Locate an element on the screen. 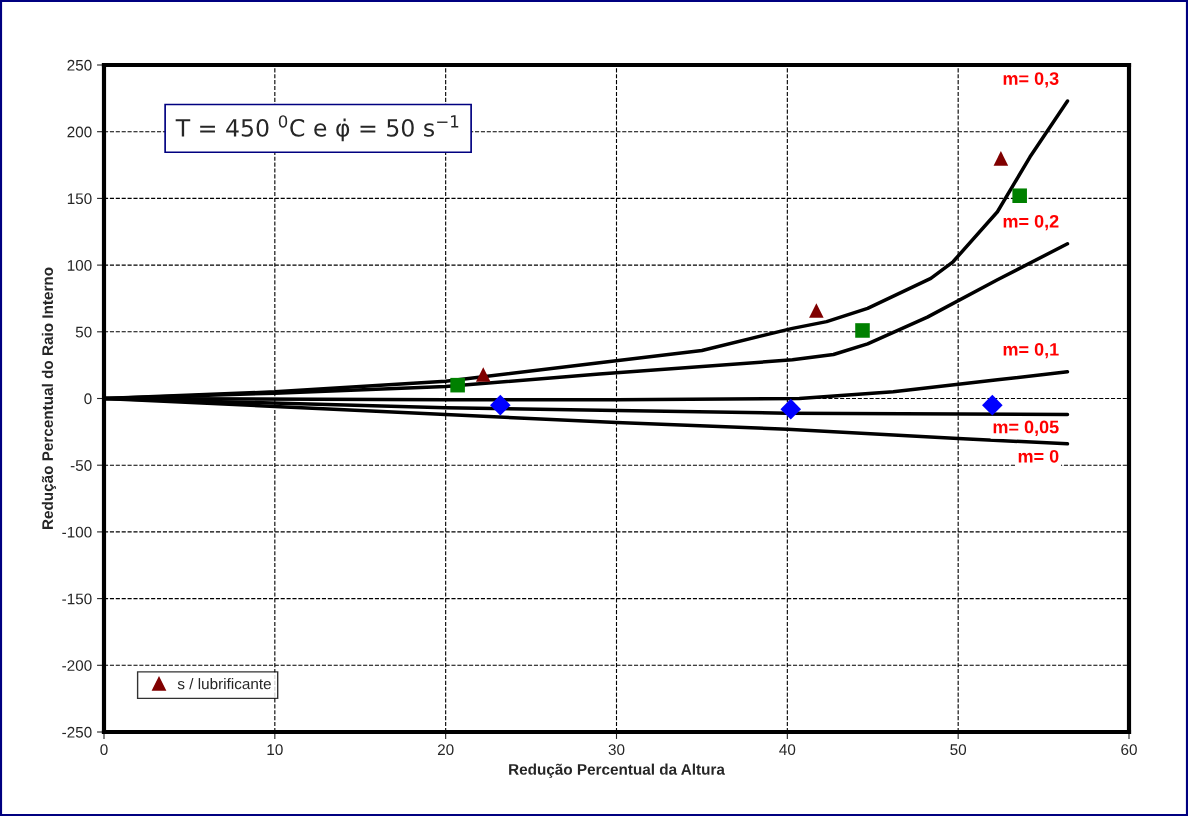  x-tick-label: 60 is located at coordinates (1129, 750).